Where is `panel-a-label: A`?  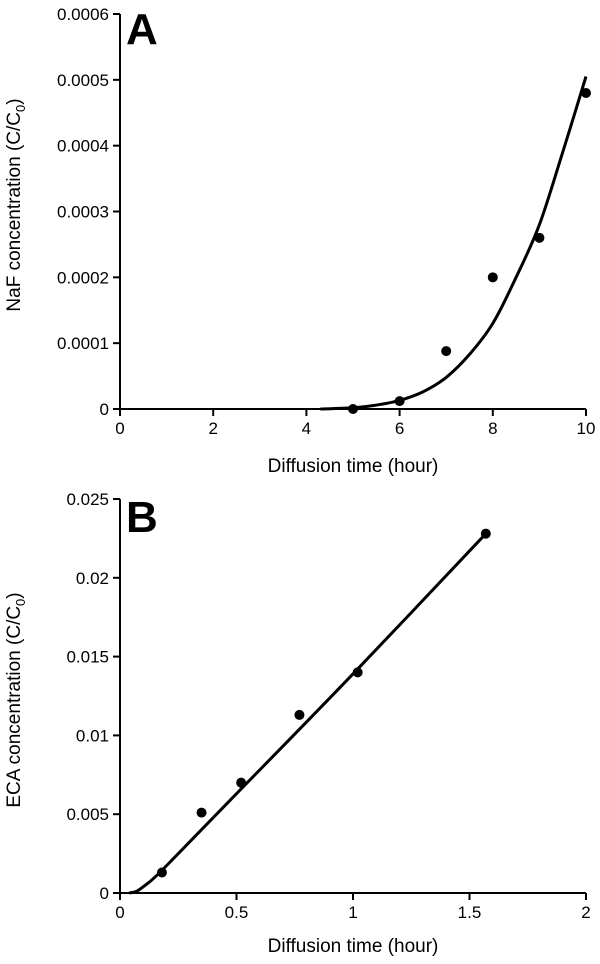
panel-a-label: A is located at coordinates (142, 29).